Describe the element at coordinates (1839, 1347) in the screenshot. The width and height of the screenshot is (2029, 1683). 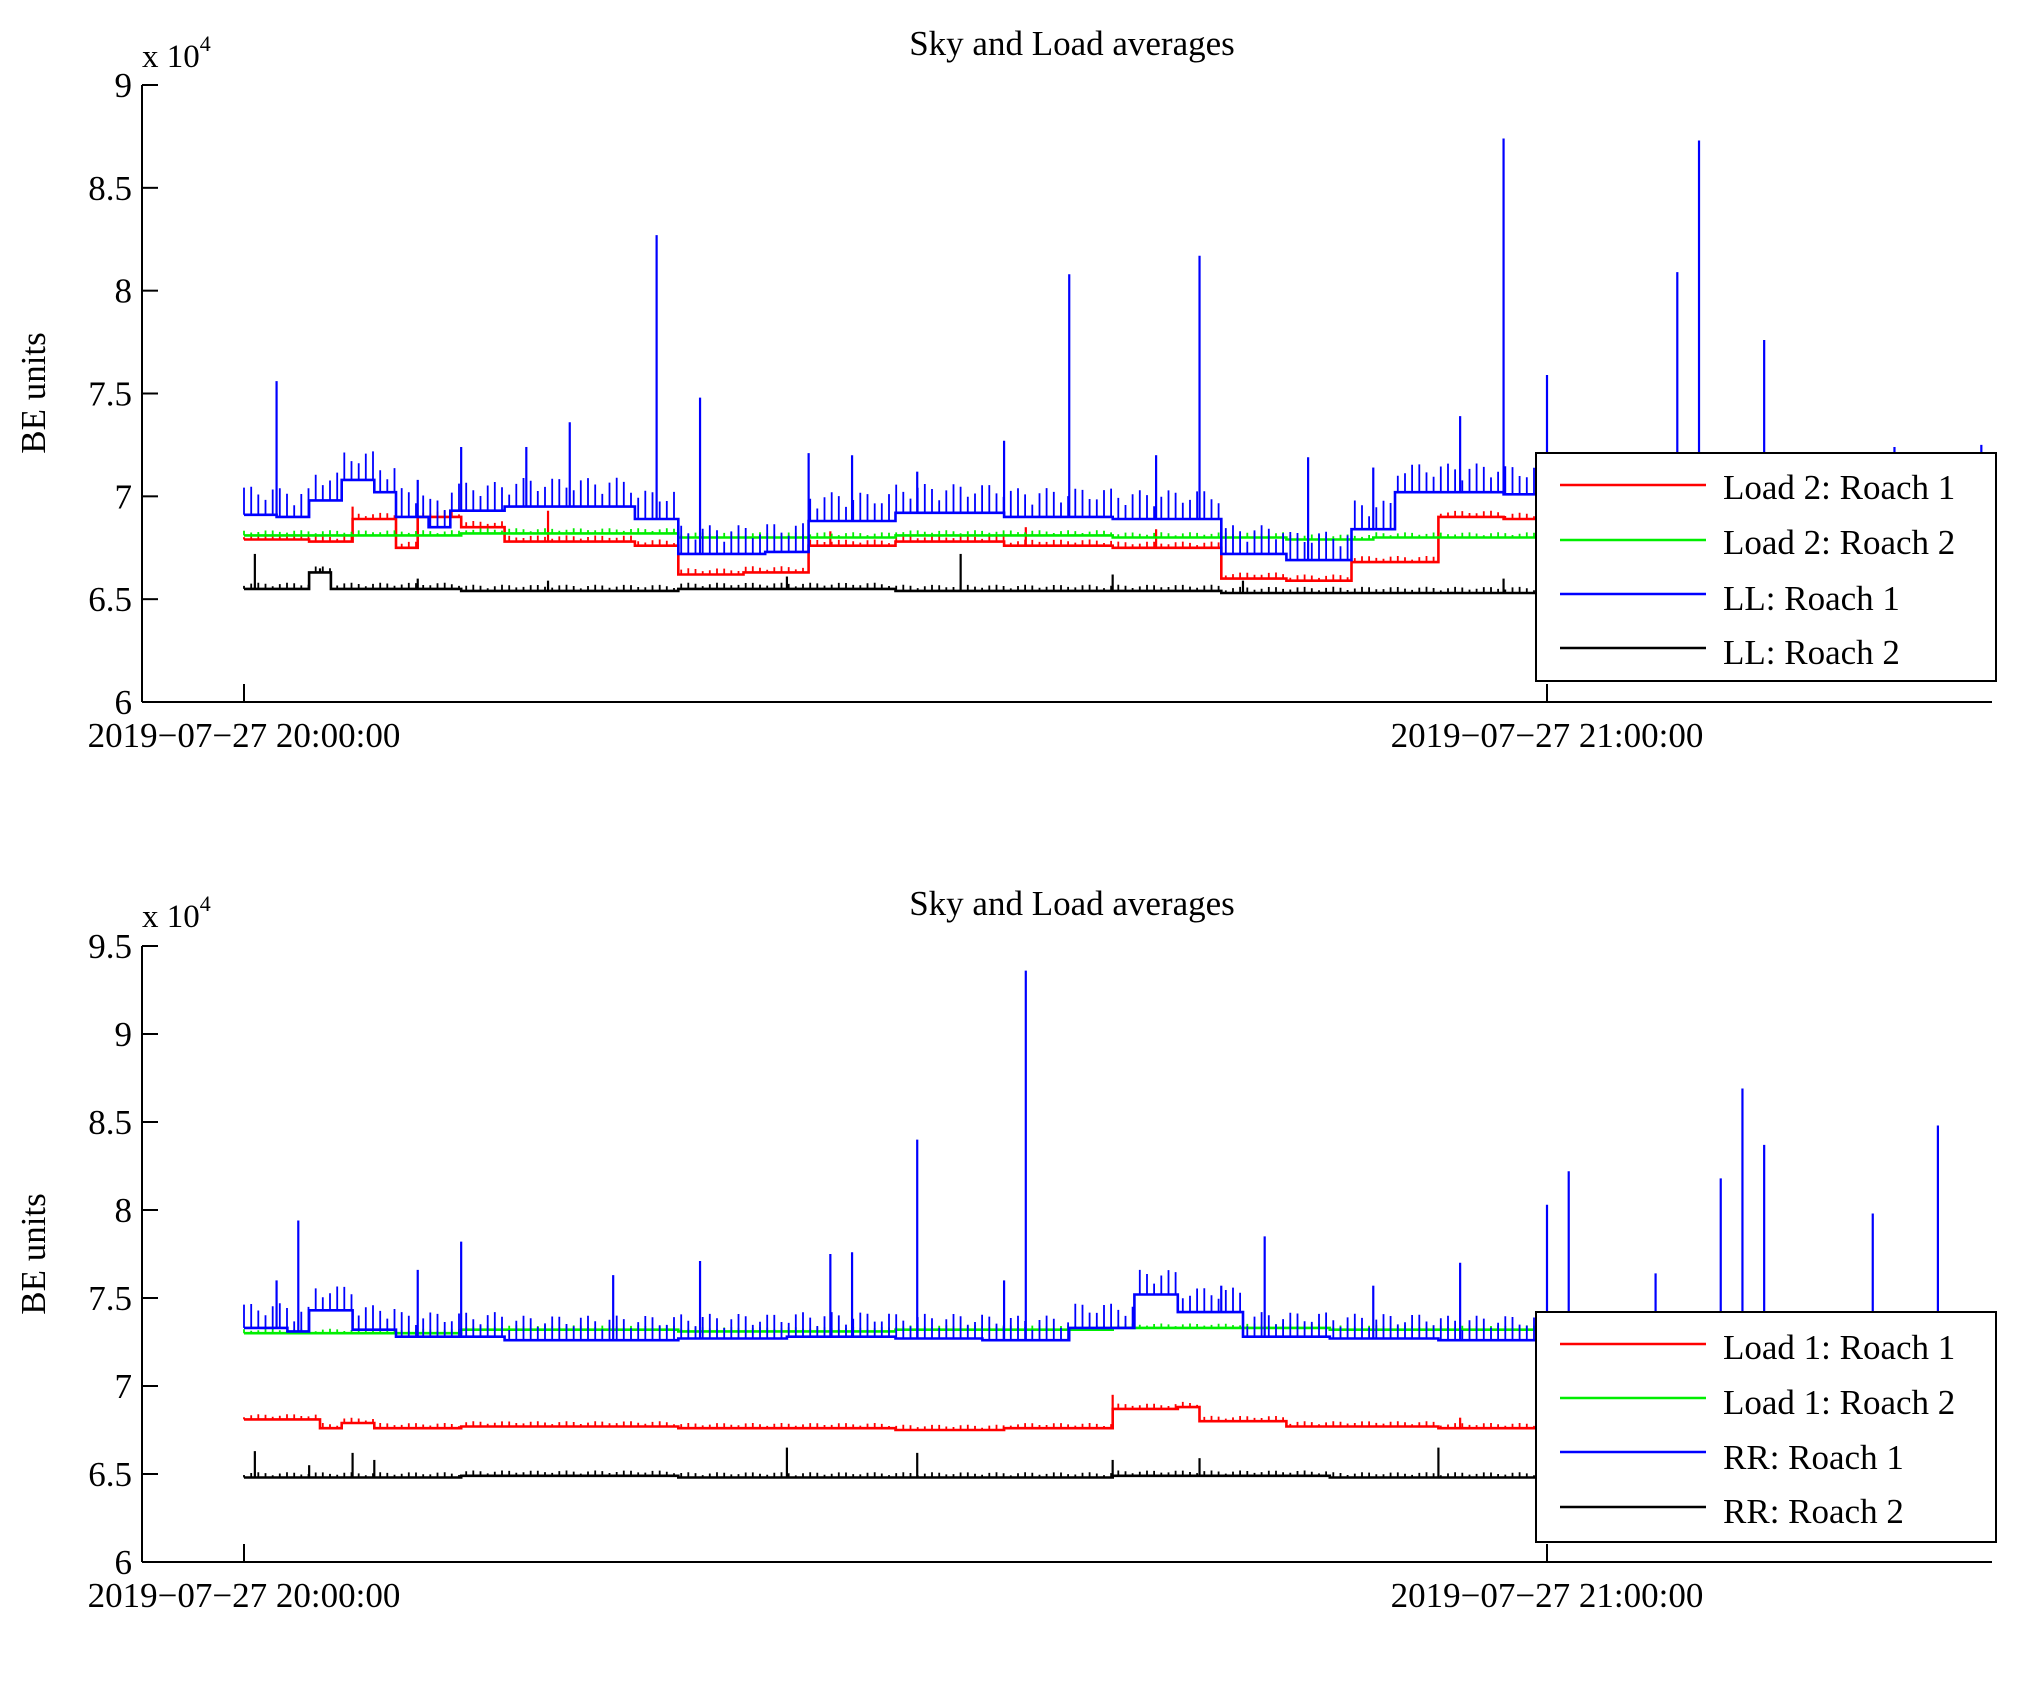
I see `legend-label-load1-roach1: Load 1: Roach 1` at that location.